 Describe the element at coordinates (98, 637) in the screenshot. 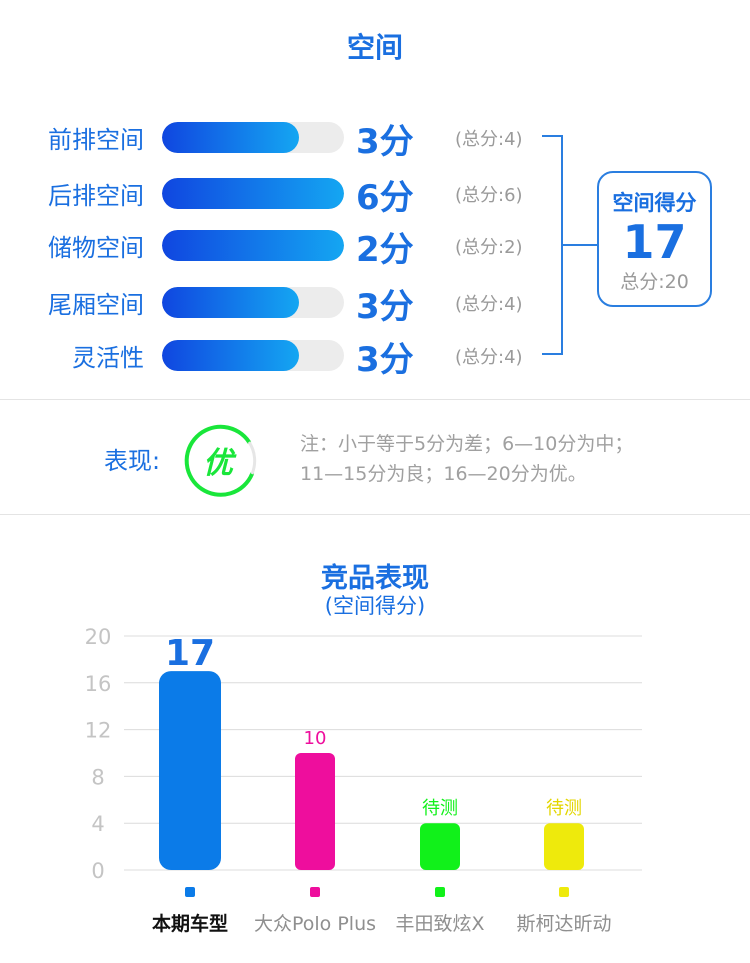

I see `y-tick-label: 20` at that location.